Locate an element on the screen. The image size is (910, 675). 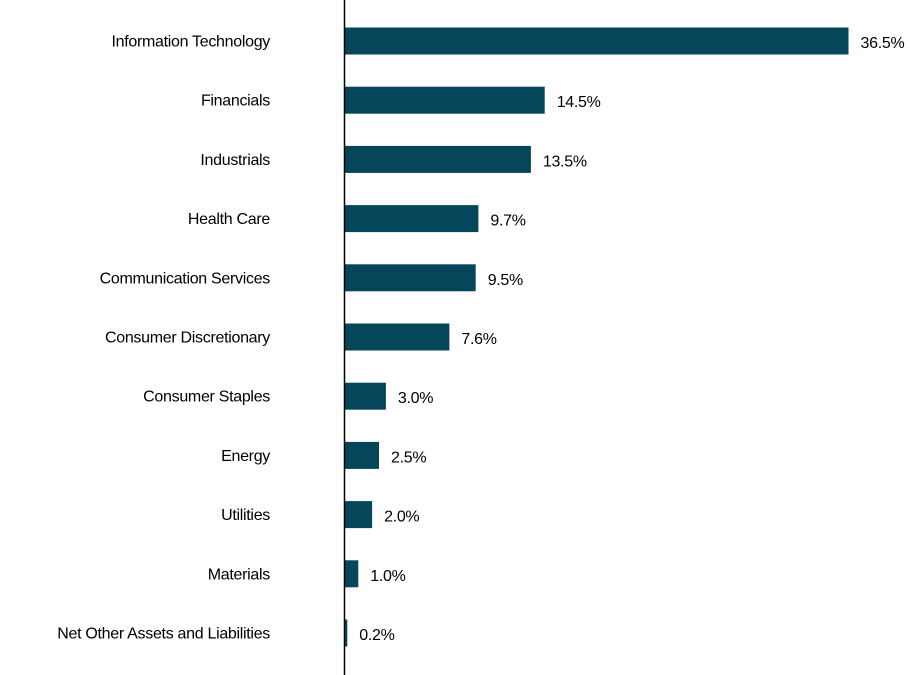
bar-information-technology is located at coordinates (596, 41).